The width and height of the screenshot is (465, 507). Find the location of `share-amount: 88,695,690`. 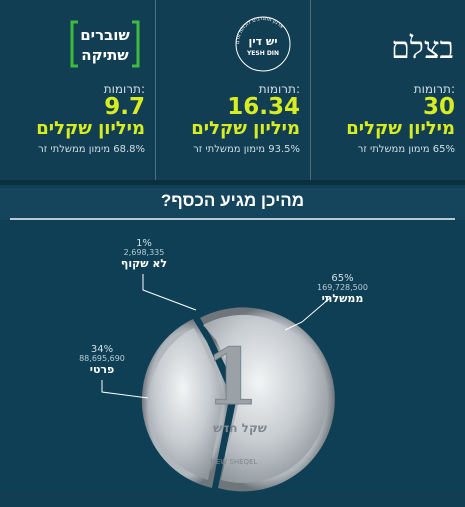

share-amount: 88,695,690 is located at coordinates (102, 358).